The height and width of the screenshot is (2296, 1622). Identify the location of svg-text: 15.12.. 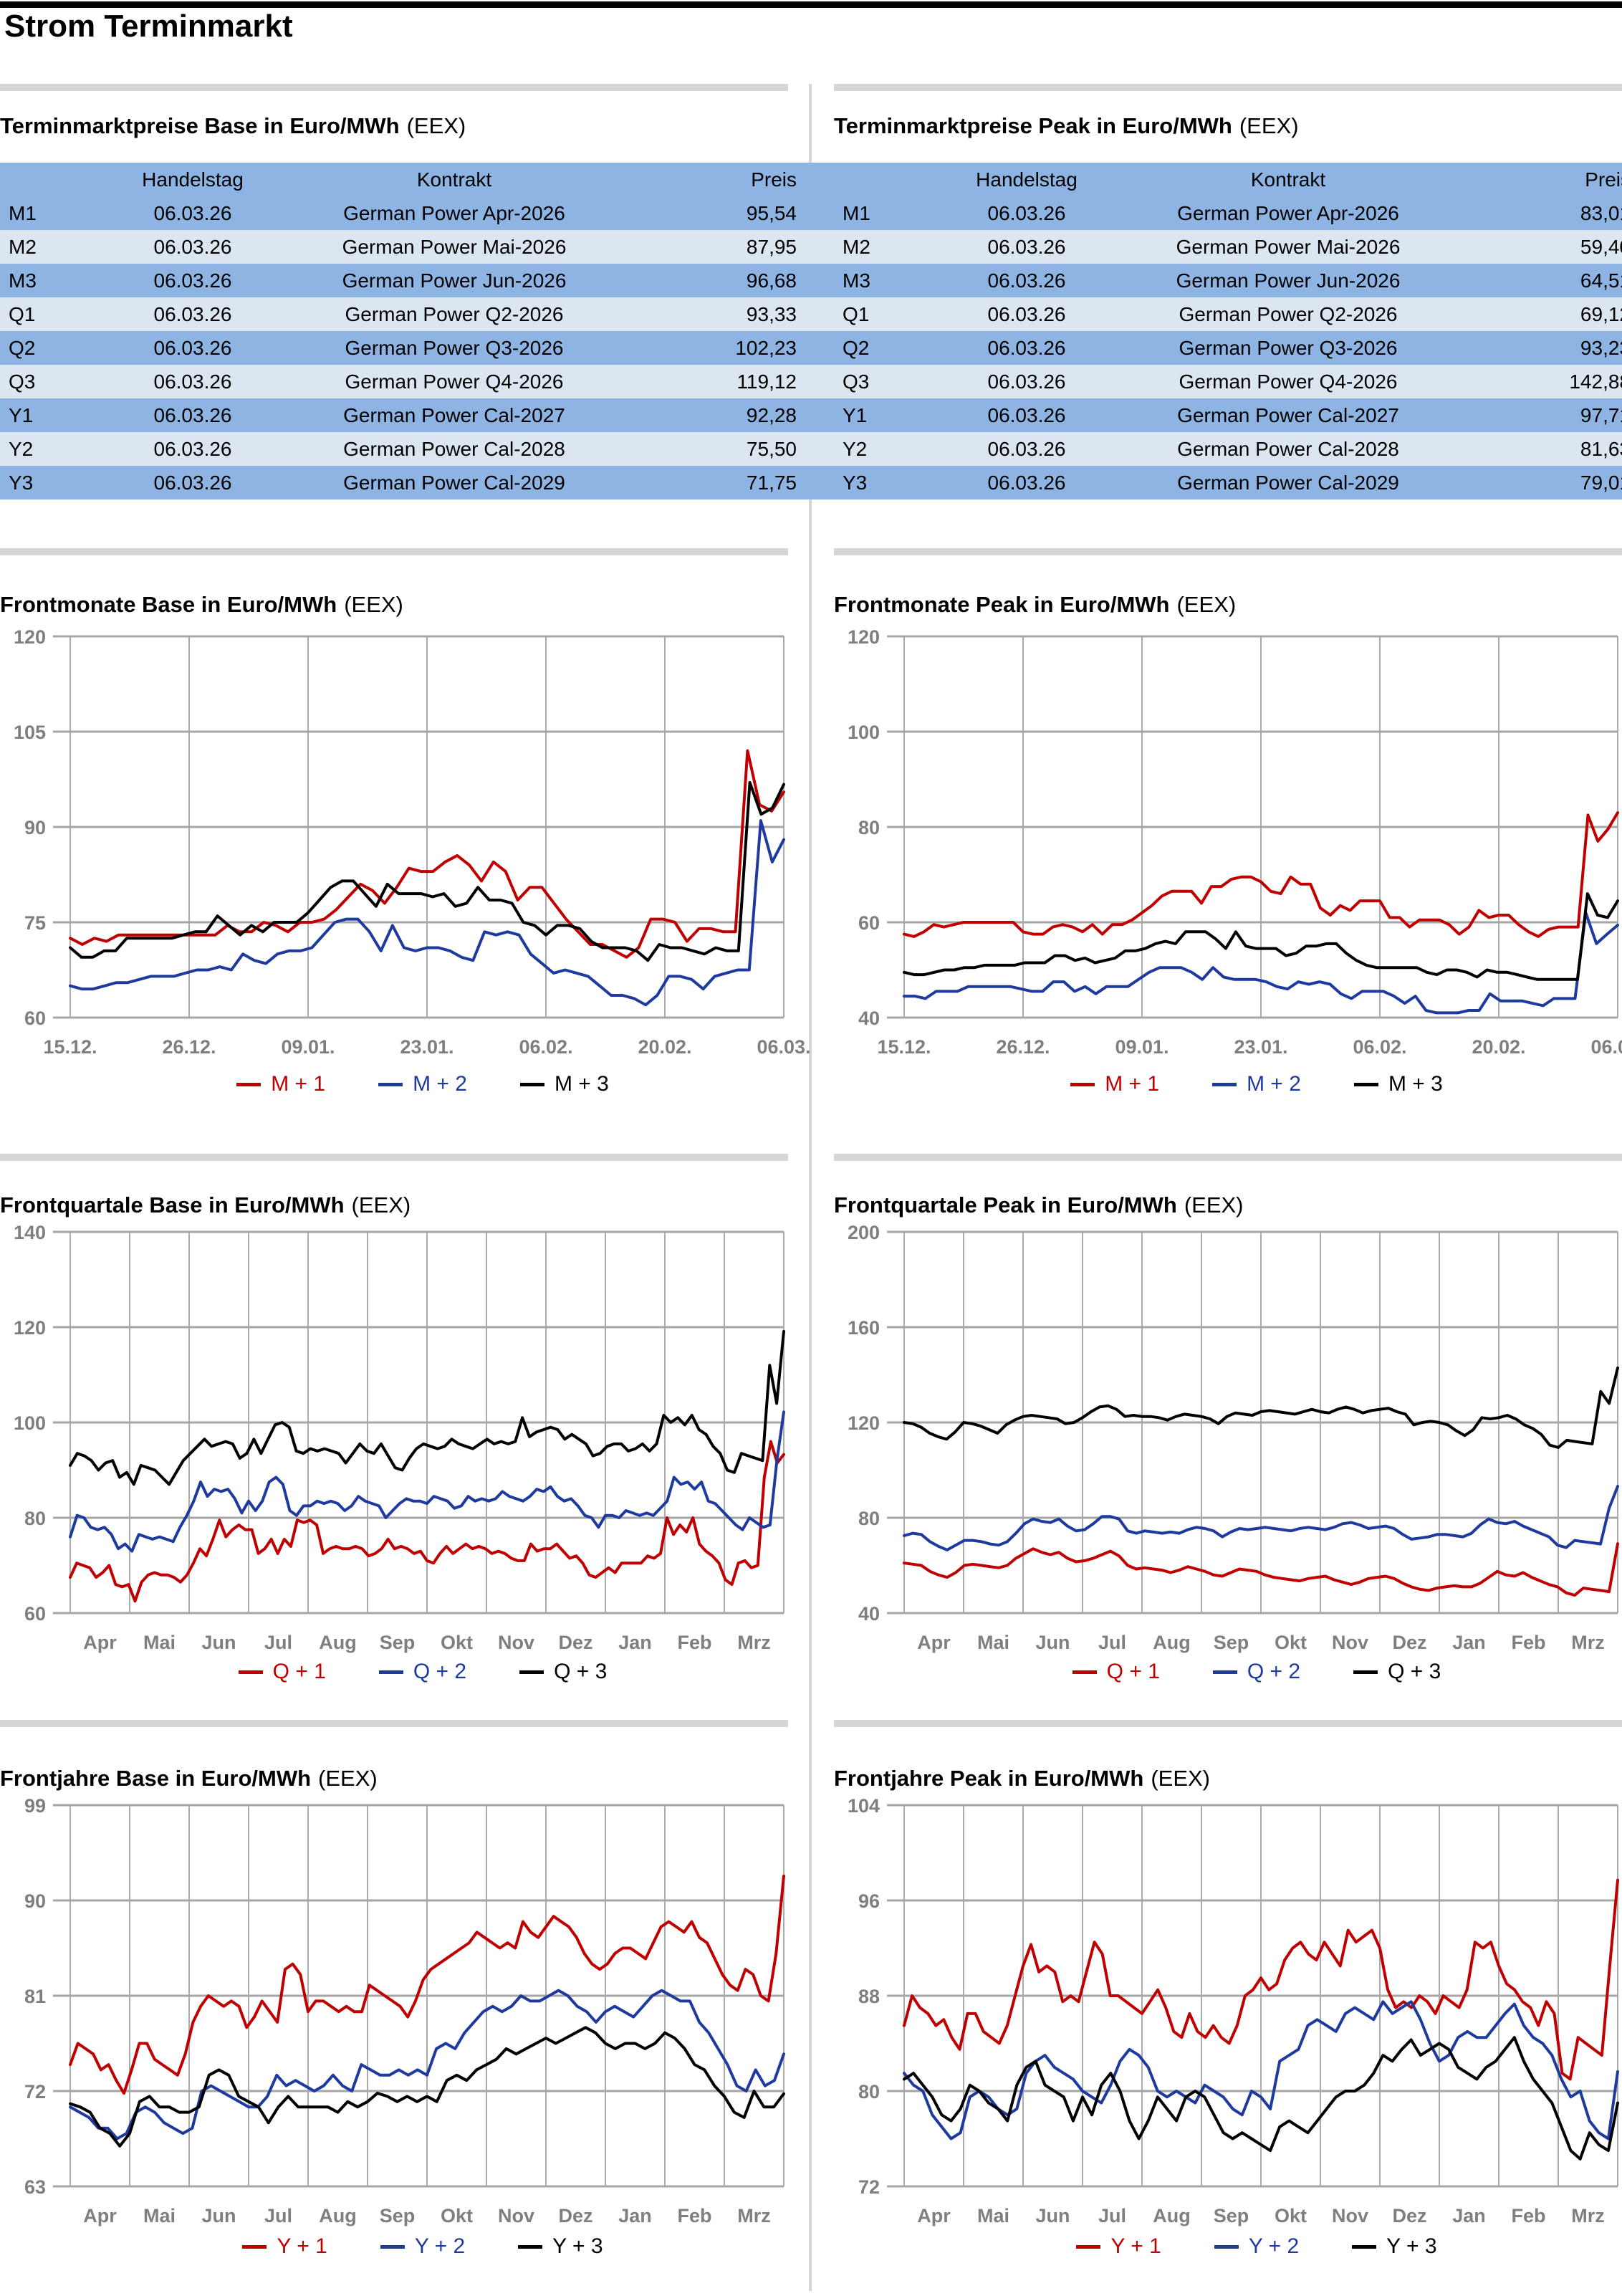
(70, 1047).